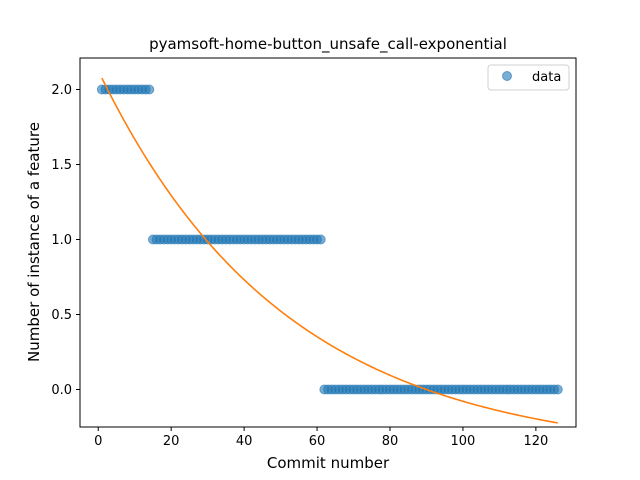 This screenshot has height=480, width=640. Describe the element at coordinates (507, 76) in the screenshot. I see `legend-marker-data` at that location.